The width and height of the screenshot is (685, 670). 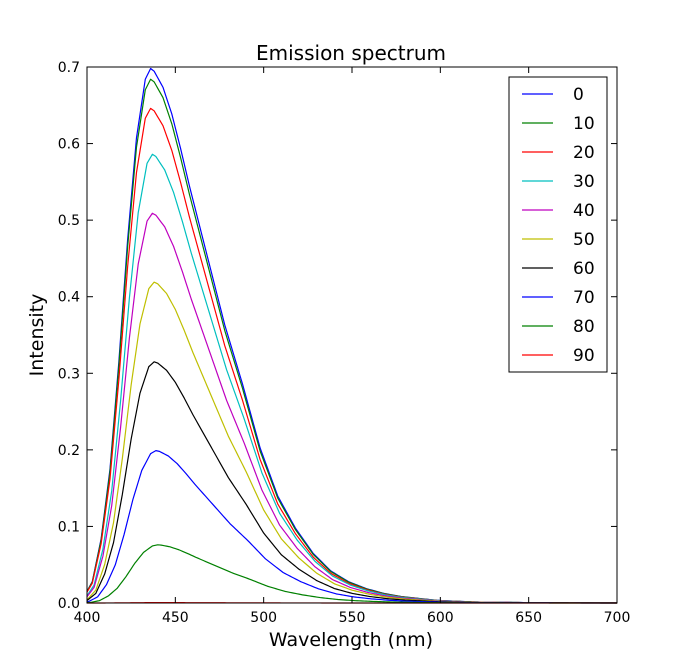 What do you see at coordinates (352, 618) in the screenshot?
I see `x-tick-label: 550` at bounding box center [352, 618].